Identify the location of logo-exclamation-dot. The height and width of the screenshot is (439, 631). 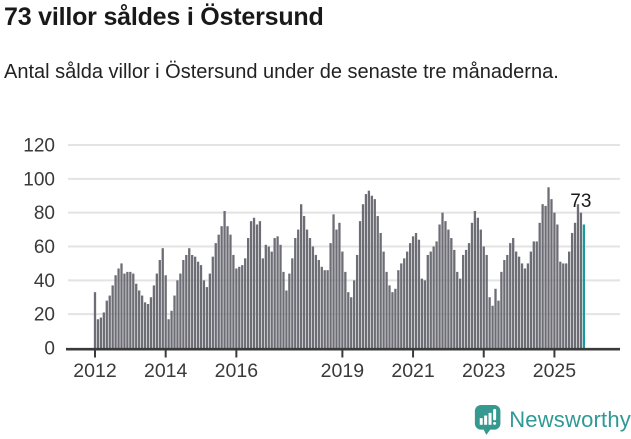
(495, 423).